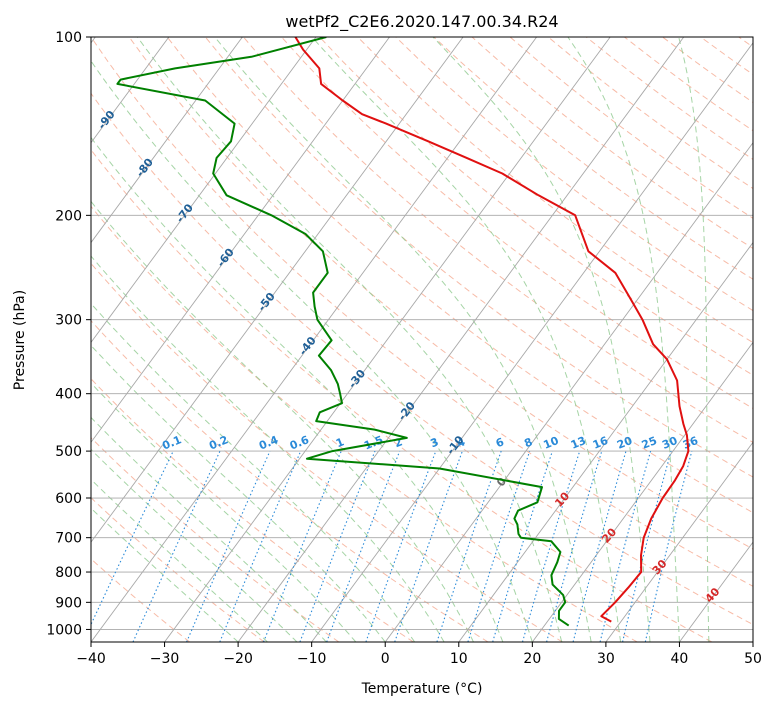 This screenshot has width=775, height=708. What do you see at coordinates (435, 442) in the screenshot?
I see `mixing-ratio-label: 3` at bounding box center [435, 442].